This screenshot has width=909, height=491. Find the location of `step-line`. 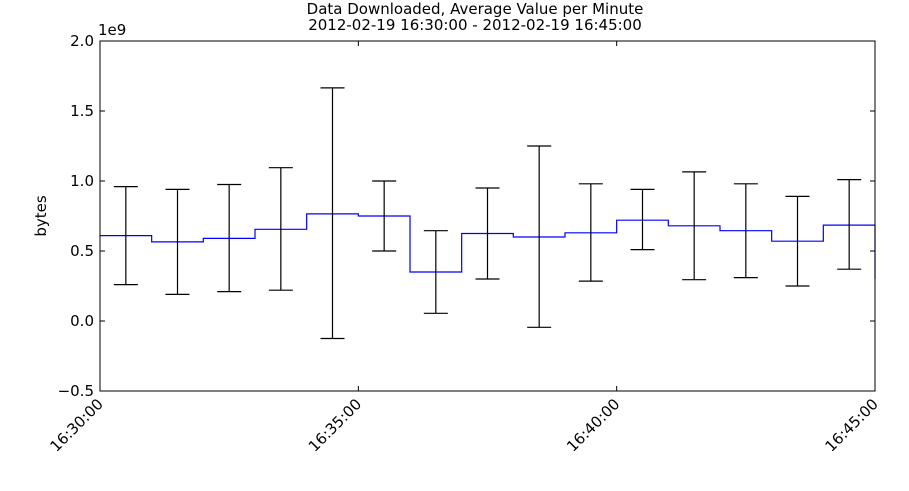

step-line is located at coordinates (488, 246).